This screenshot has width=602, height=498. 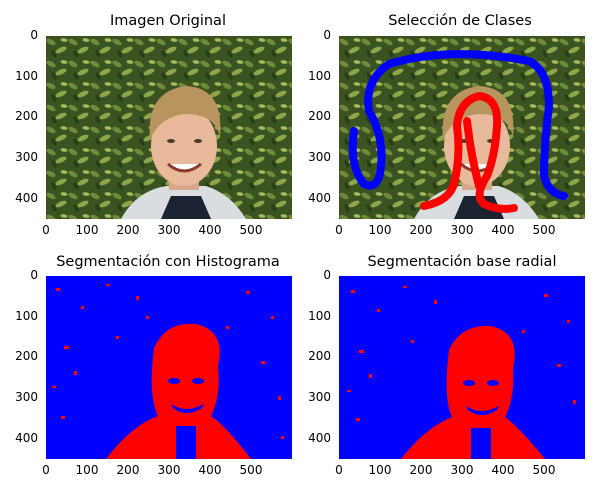 What do you see at coordinates (168, 262) in the screenshot?
I see `panel-title: Segmentación con Histograma` at bounding box center [168, 262].